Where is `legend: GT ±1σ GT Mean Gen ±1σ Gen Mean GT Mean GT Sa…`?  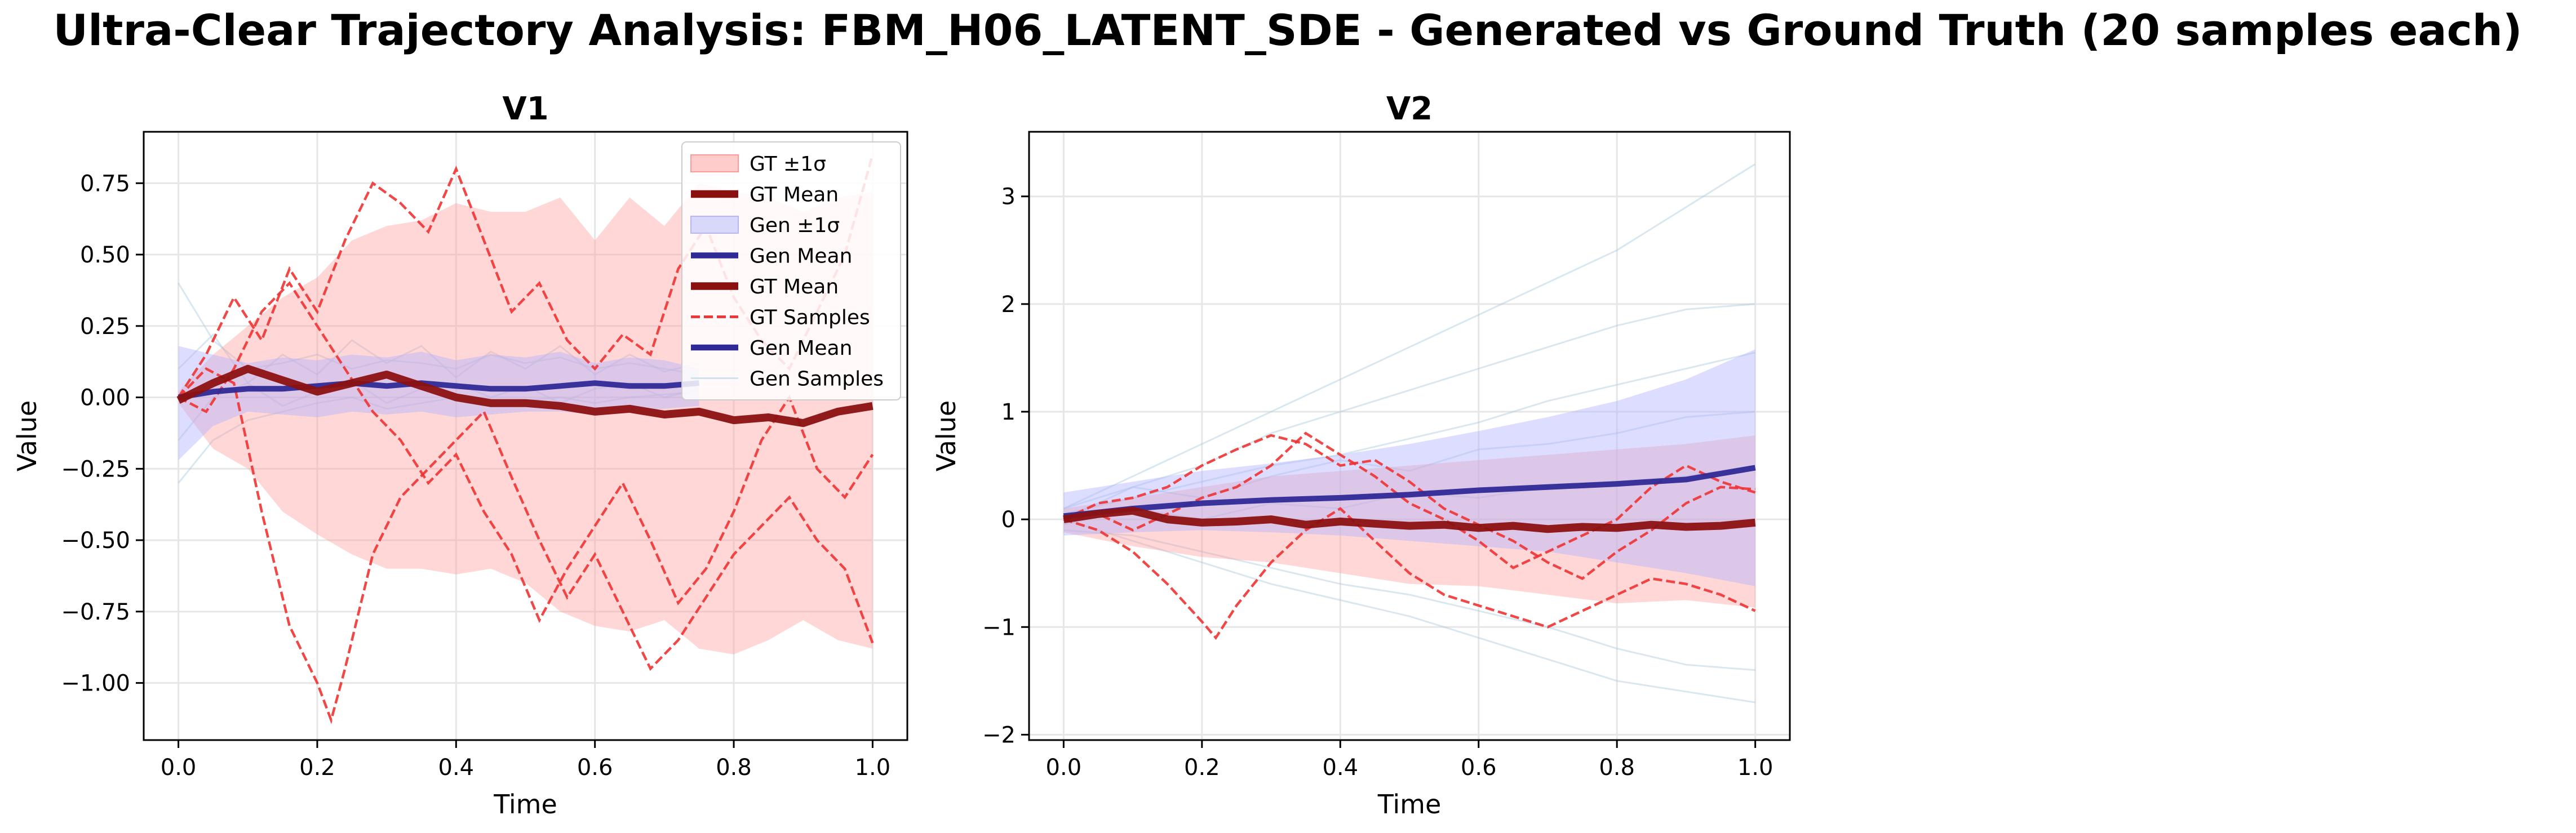
legend: GT ±1σ GT Mean Gen ±1σ Gen Mean GT Mean GT Sa… is located at coordinates (791, 270).